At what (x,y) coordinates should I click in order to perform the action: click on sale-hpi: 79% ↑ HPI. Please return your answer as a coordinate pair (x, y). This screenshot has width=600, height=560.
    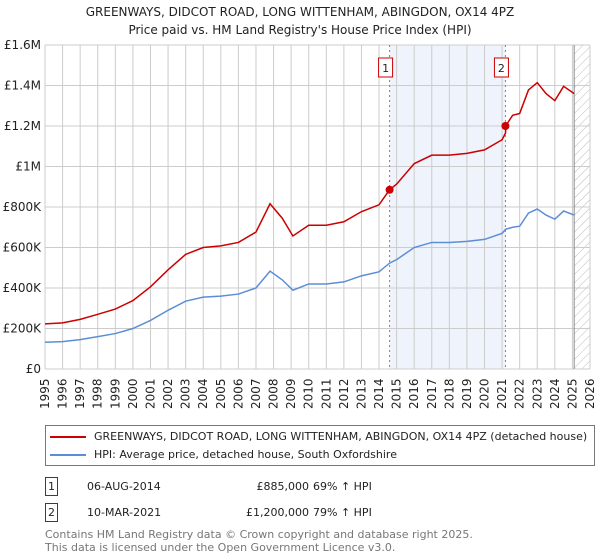
    Looking at the image, I should click on (342, 512).